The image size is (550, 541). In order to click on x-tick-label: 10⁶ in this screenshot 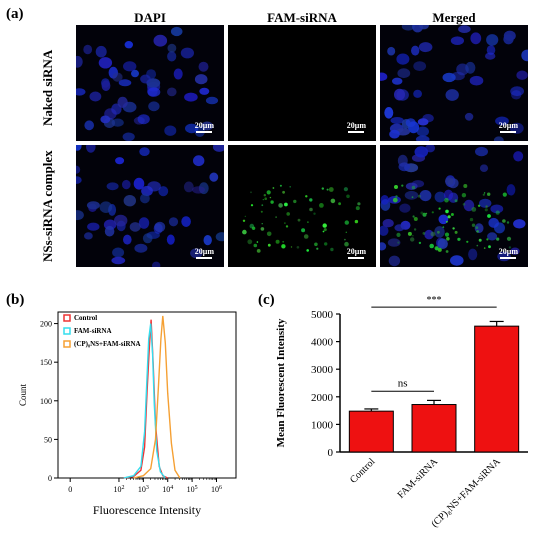, I will do `click(216, 489)`.